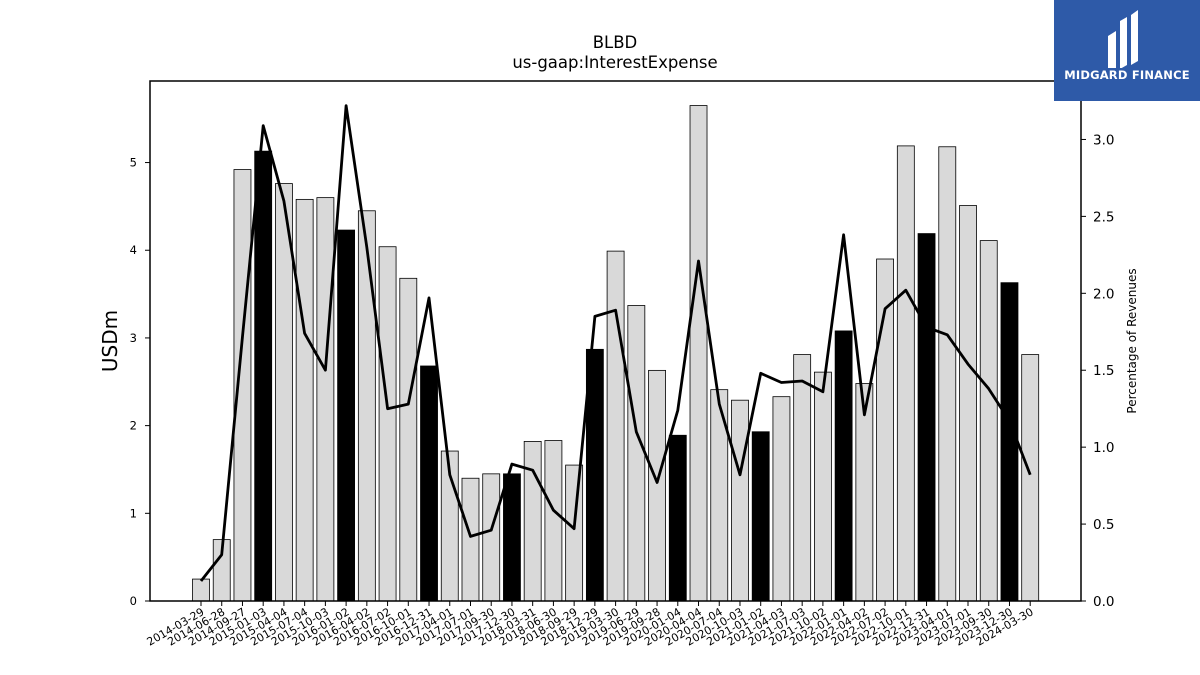  Describe the element at coordinates (1132, 340) in the screenshot. I see `y2-axis-label: Percentage of Revenues` at that location.